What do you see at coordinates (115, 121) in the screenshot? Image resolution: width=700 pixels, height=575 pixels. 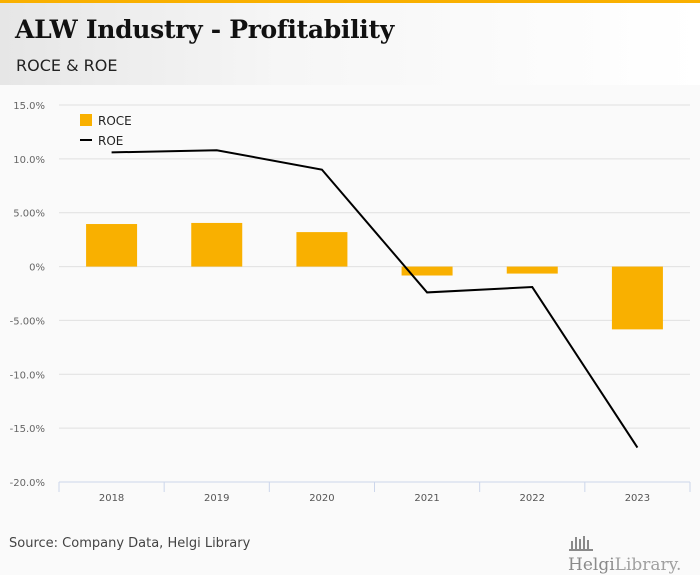 I see `legend-roce-label: ROCE` at bounding box center [115, 121].